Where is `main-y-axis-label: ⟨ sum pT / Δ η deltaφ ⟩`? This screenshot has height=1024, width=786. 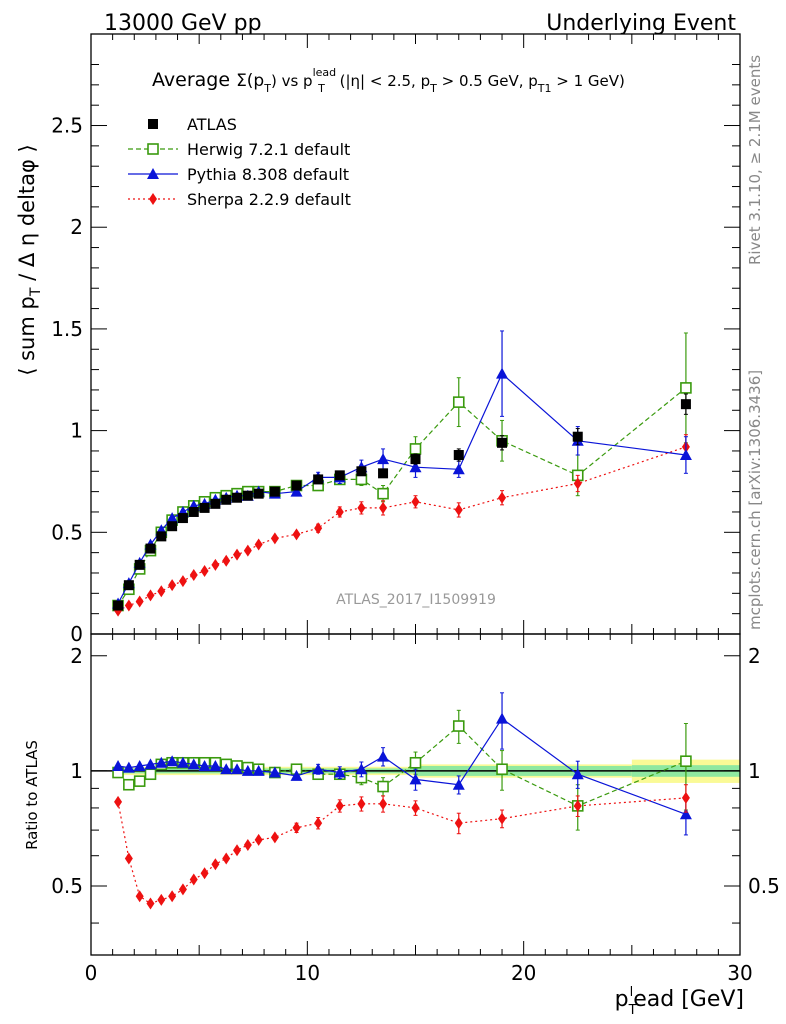 main-y-axis-label: ⟨ sum pT / Δ η deltaφ ⟩ is located at coordinates (29, 260).